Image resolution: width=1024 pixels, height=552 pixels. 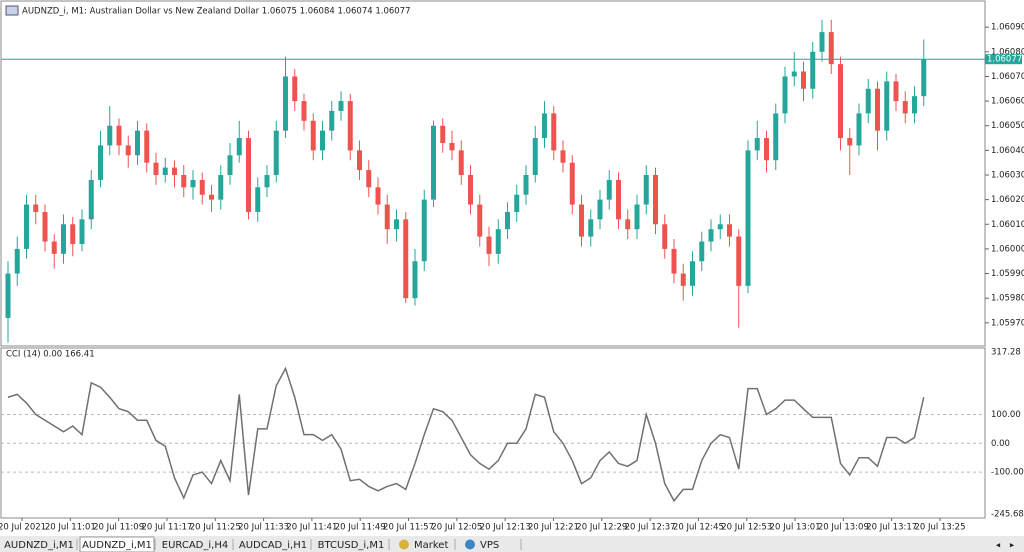 What do you see at coordinates (490, 544) in the screenshot?
I see `tab: VPS` at bounding box center [490, 544].